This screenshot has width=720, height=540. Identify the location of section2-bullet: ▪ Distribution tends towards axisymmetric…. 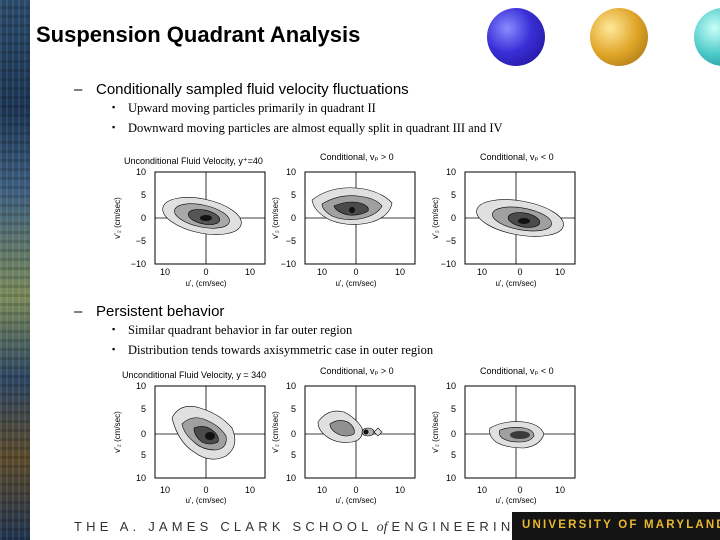
(272, 350).